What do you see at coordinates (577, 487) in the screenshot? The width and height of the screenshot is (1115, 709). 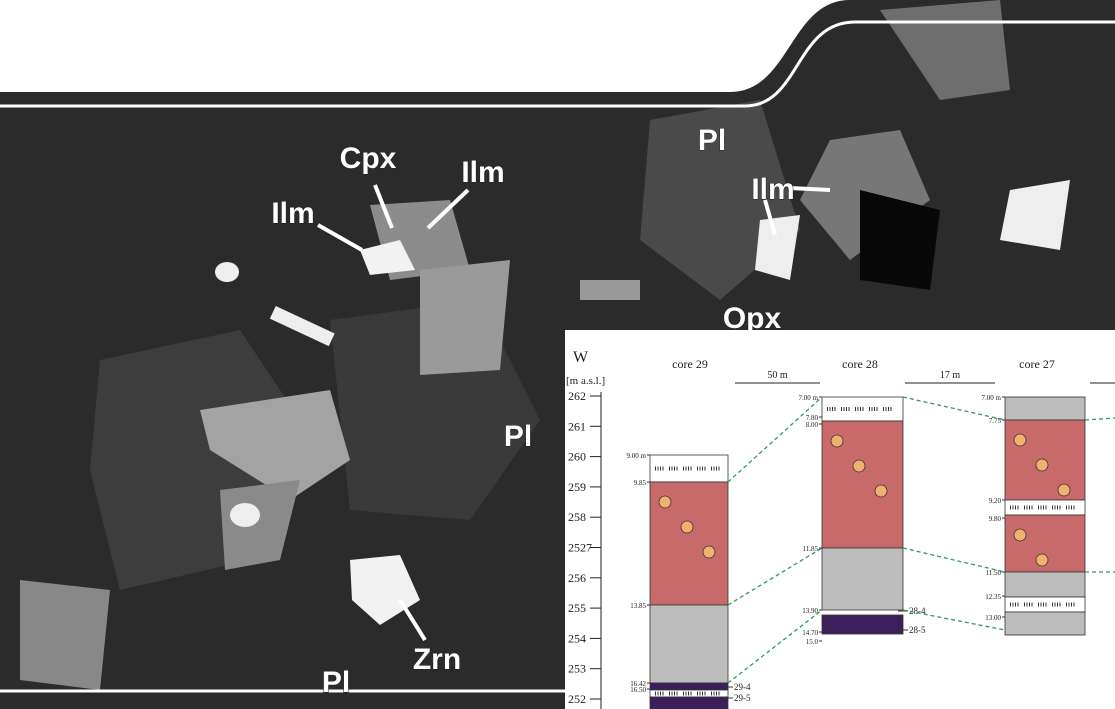 I see `elevation-tick-label: 259` at bounding box center [577, 487].